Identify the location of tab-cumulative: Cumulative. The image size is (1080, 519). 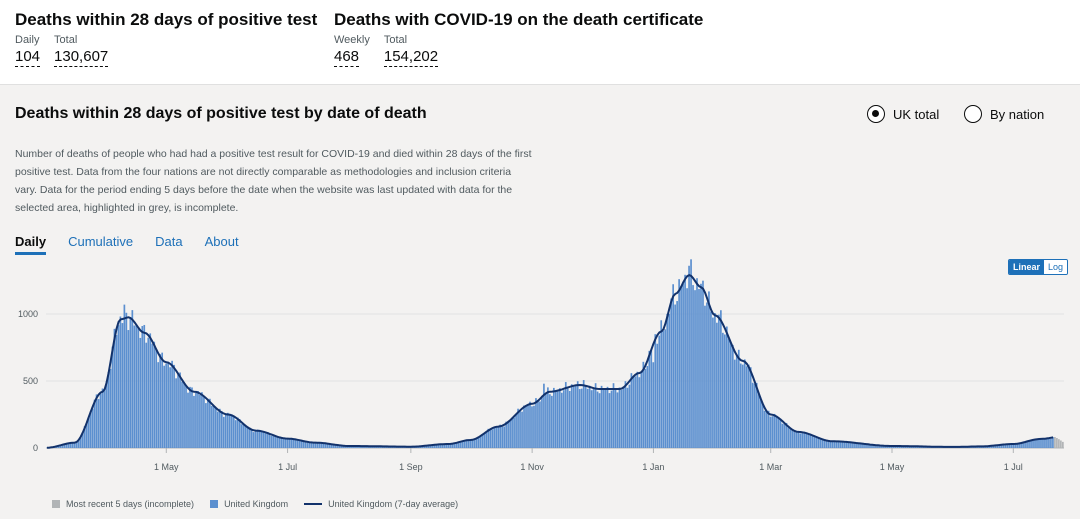
(101, 241).